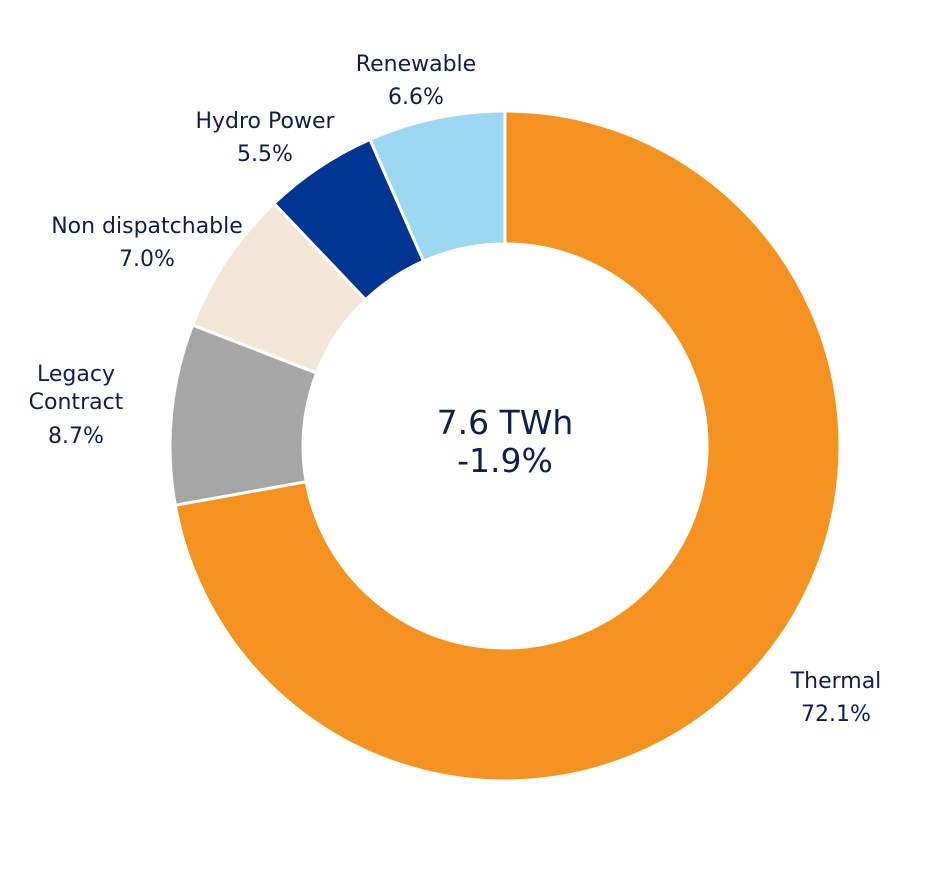 The height and width of the screenshot is (888, 949). What do you see at coordinates (265, 154) in the screenshot?
I see `slice-value-label: 5.5%` at bounding box center [265, 154].